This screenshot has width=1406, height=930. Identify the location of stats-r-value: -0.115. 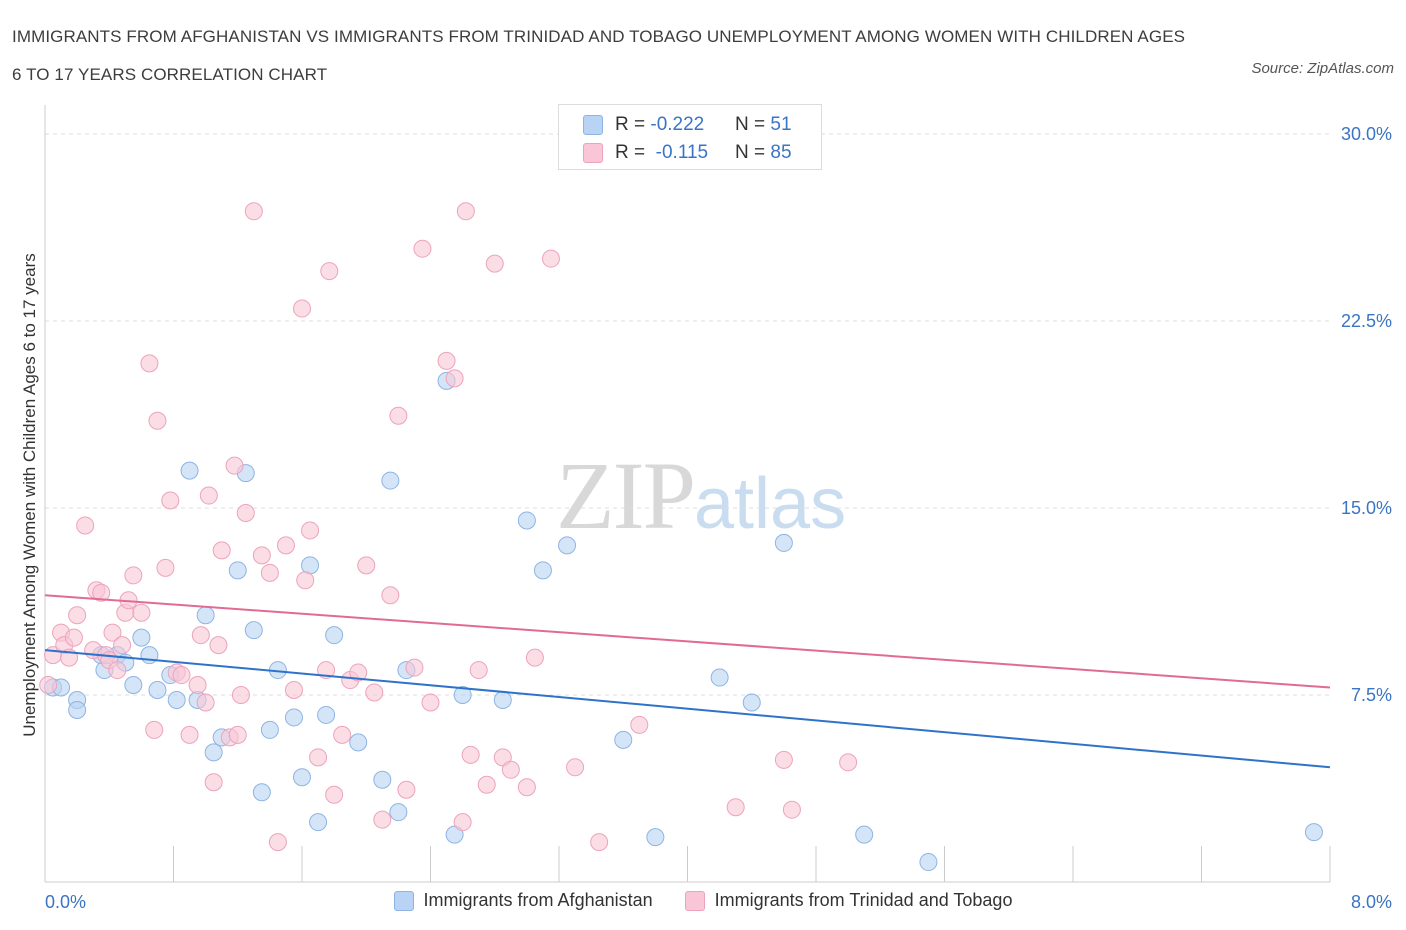
(679, 152).